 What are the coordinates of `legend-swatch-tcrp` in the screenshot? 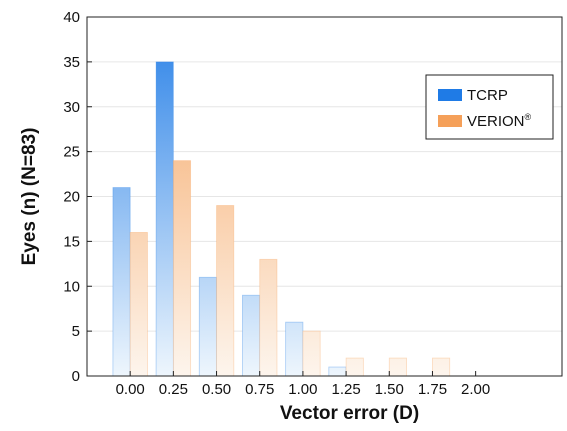 It's located at (450, 95).